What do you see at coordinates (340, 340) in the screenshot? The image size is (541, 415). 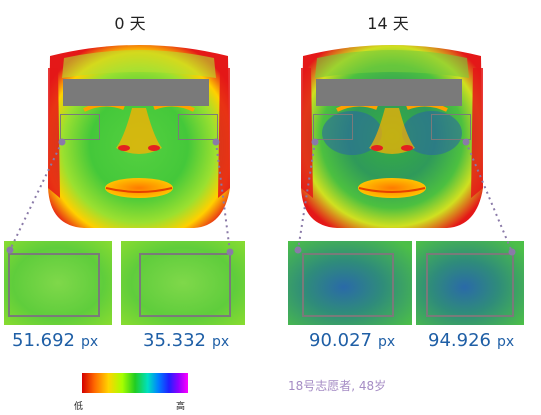 I see `measure-value: 90.027` at bounding box center [340, 340].